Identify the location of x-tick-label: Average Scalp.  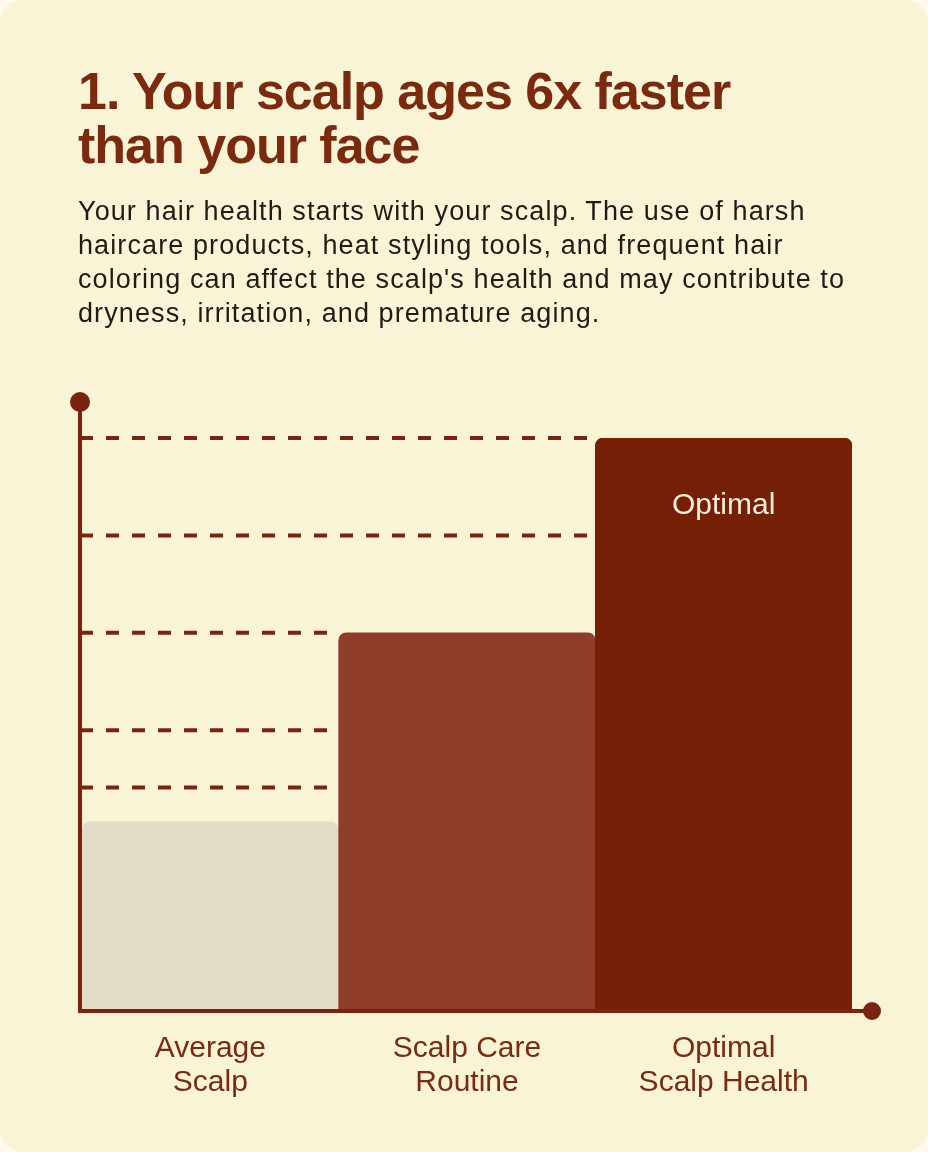
(210, 1063).